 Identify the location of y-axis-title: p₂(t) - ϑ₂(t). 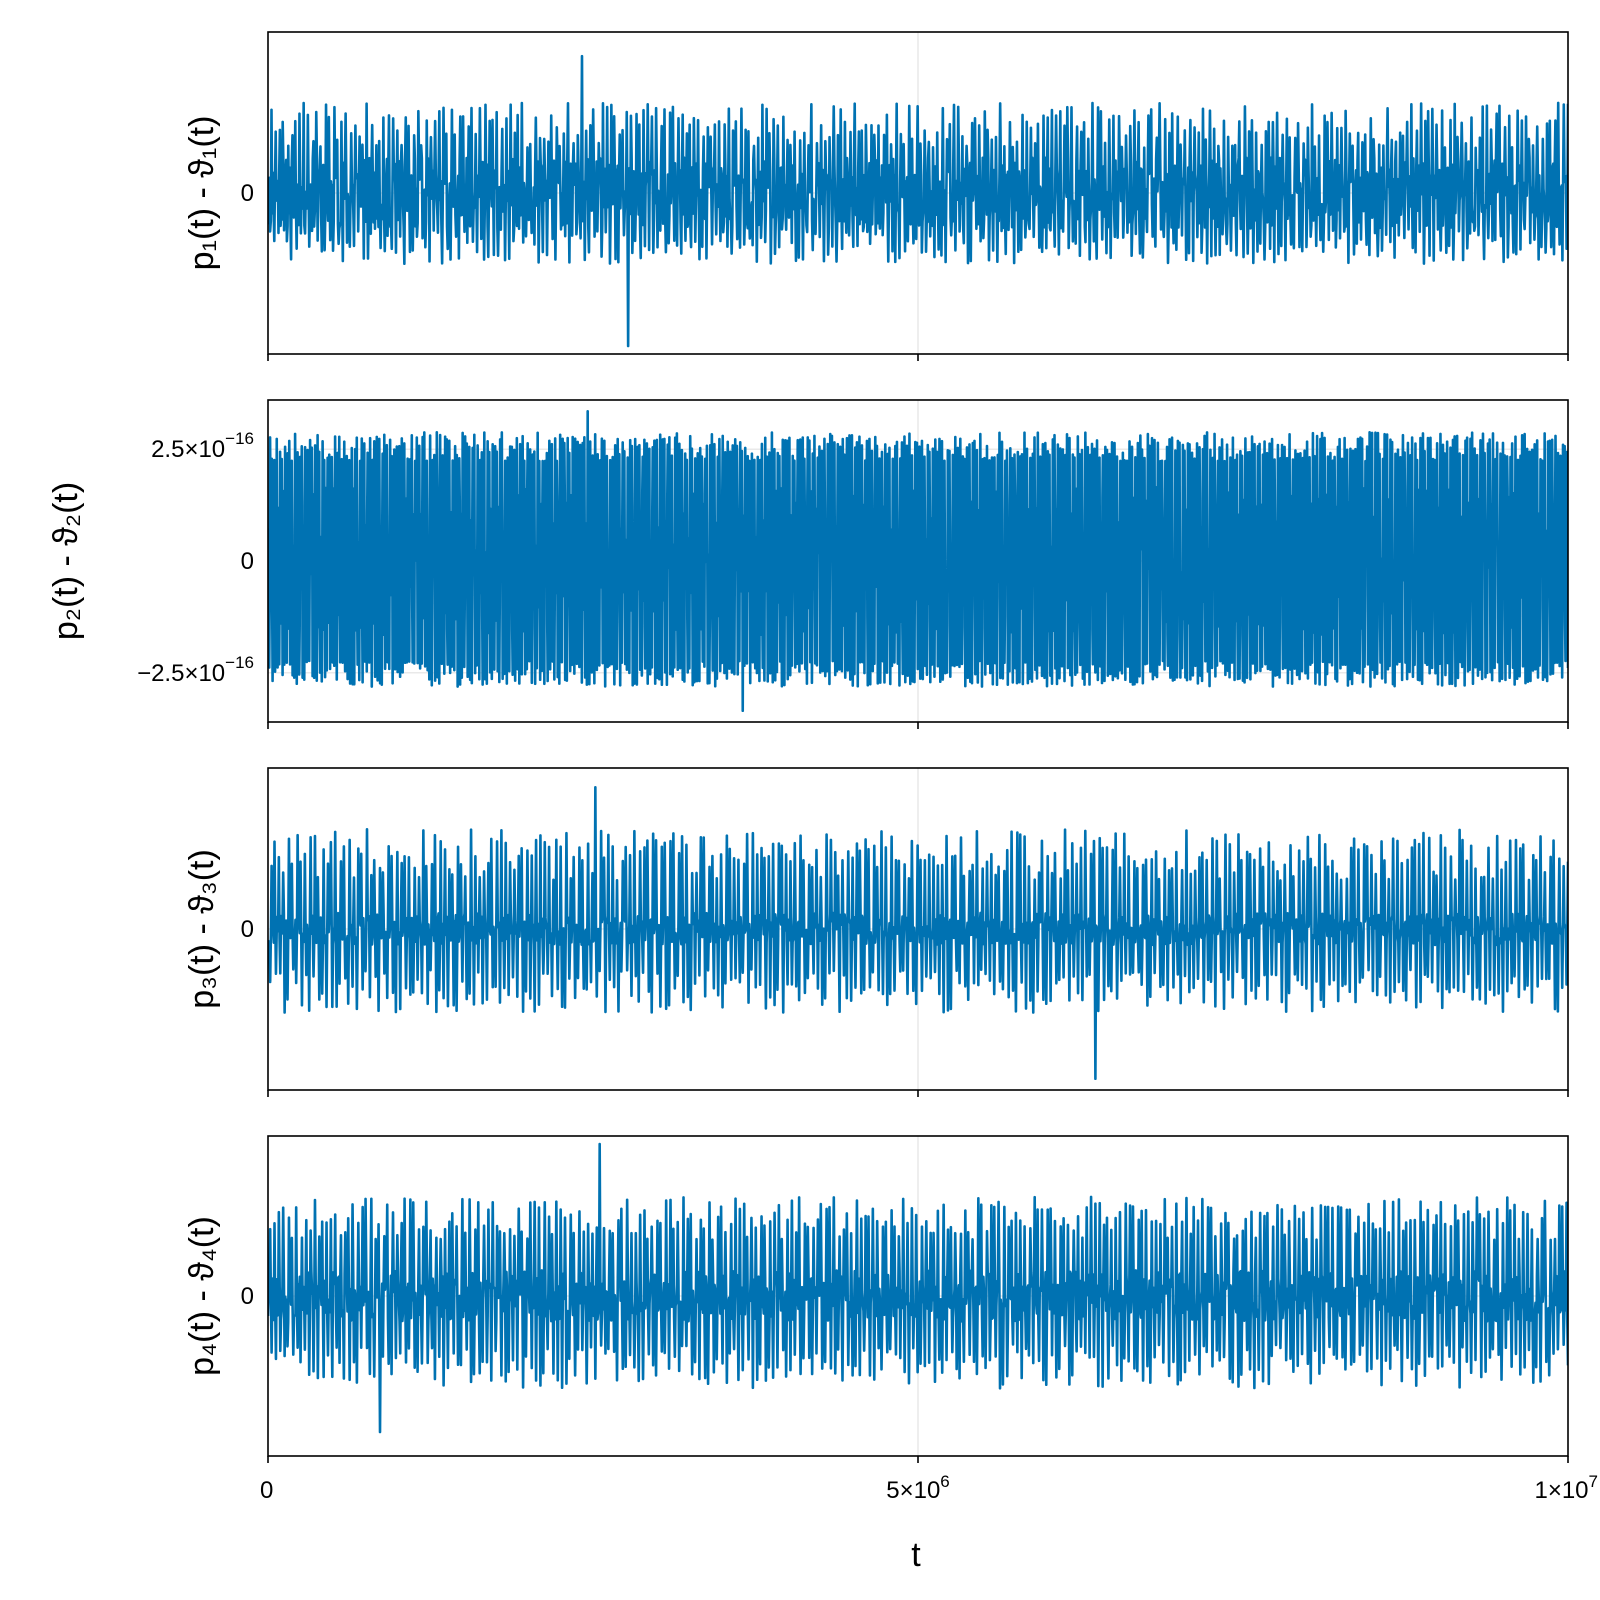
(66, 561).